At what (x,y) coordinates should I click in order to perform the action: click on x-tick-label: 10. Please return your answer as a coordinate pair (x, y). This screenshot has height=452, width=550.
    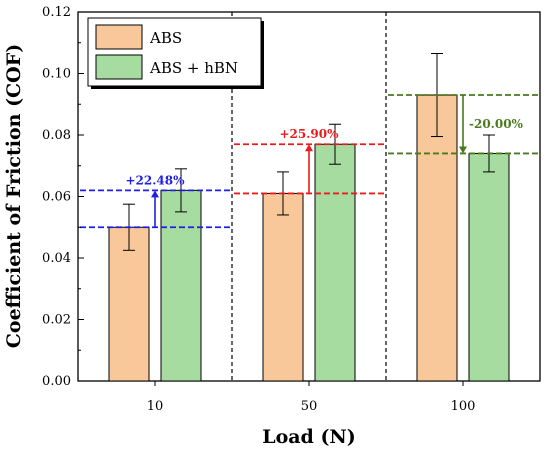
    Looking at the image, I should click on (155, 406).